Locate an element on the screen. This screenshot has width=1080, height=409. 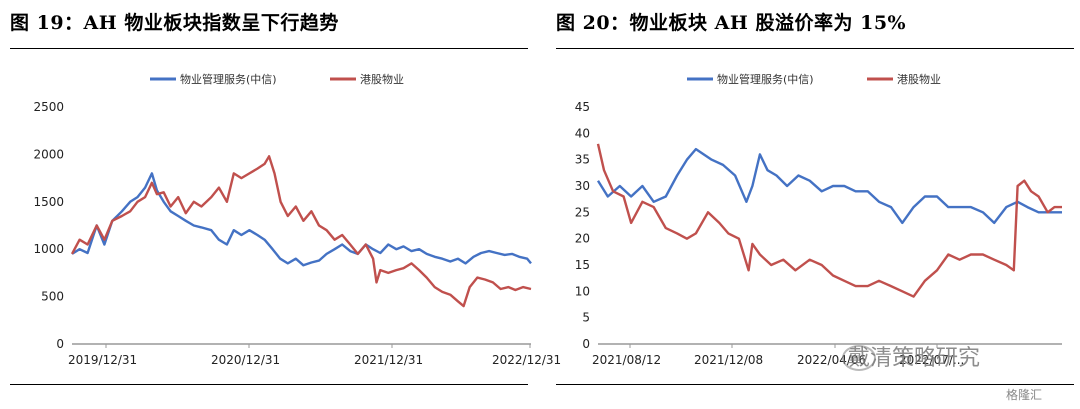
y-tick-label: 40 is located at coordinates (582, 133).